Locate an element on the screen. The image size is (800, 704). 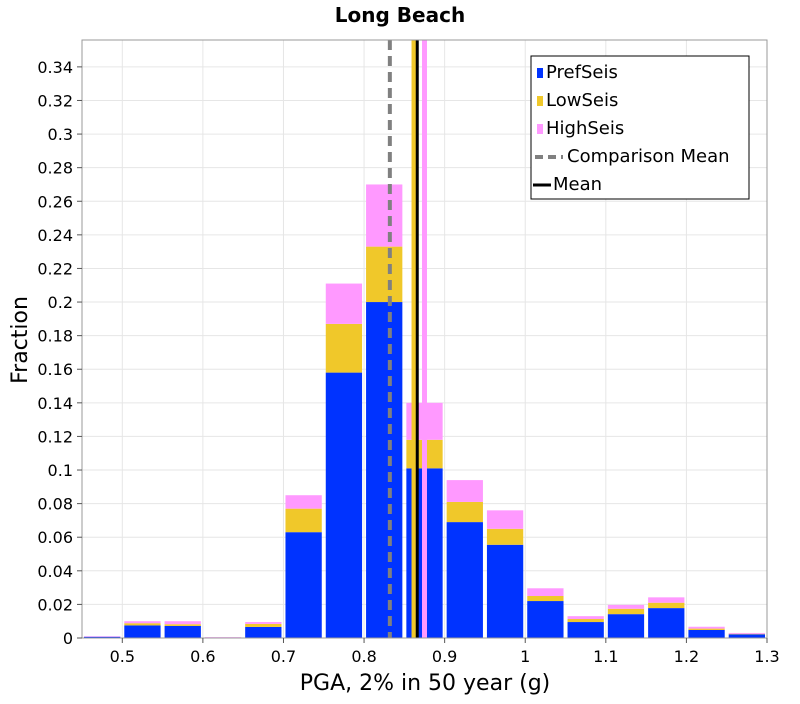
legend-swatch-highseis is located at coordinates (540, 129).